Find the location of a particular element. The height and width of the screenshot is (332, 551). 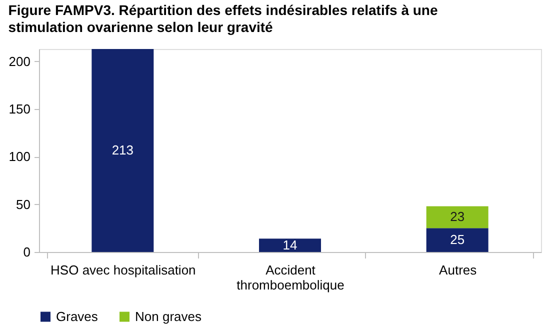

data-label: 213 is located at coordinates (123, 150).